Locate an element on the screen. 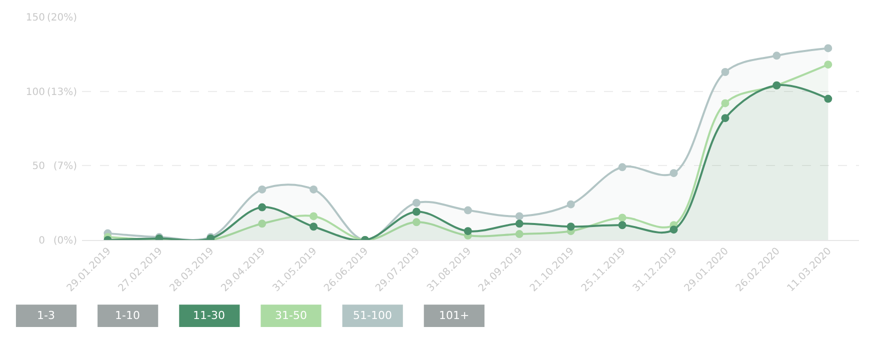 Image resolution: width=876 pixels, height=344 pixels. text: 1-3 is located at coordinates (46, 315).